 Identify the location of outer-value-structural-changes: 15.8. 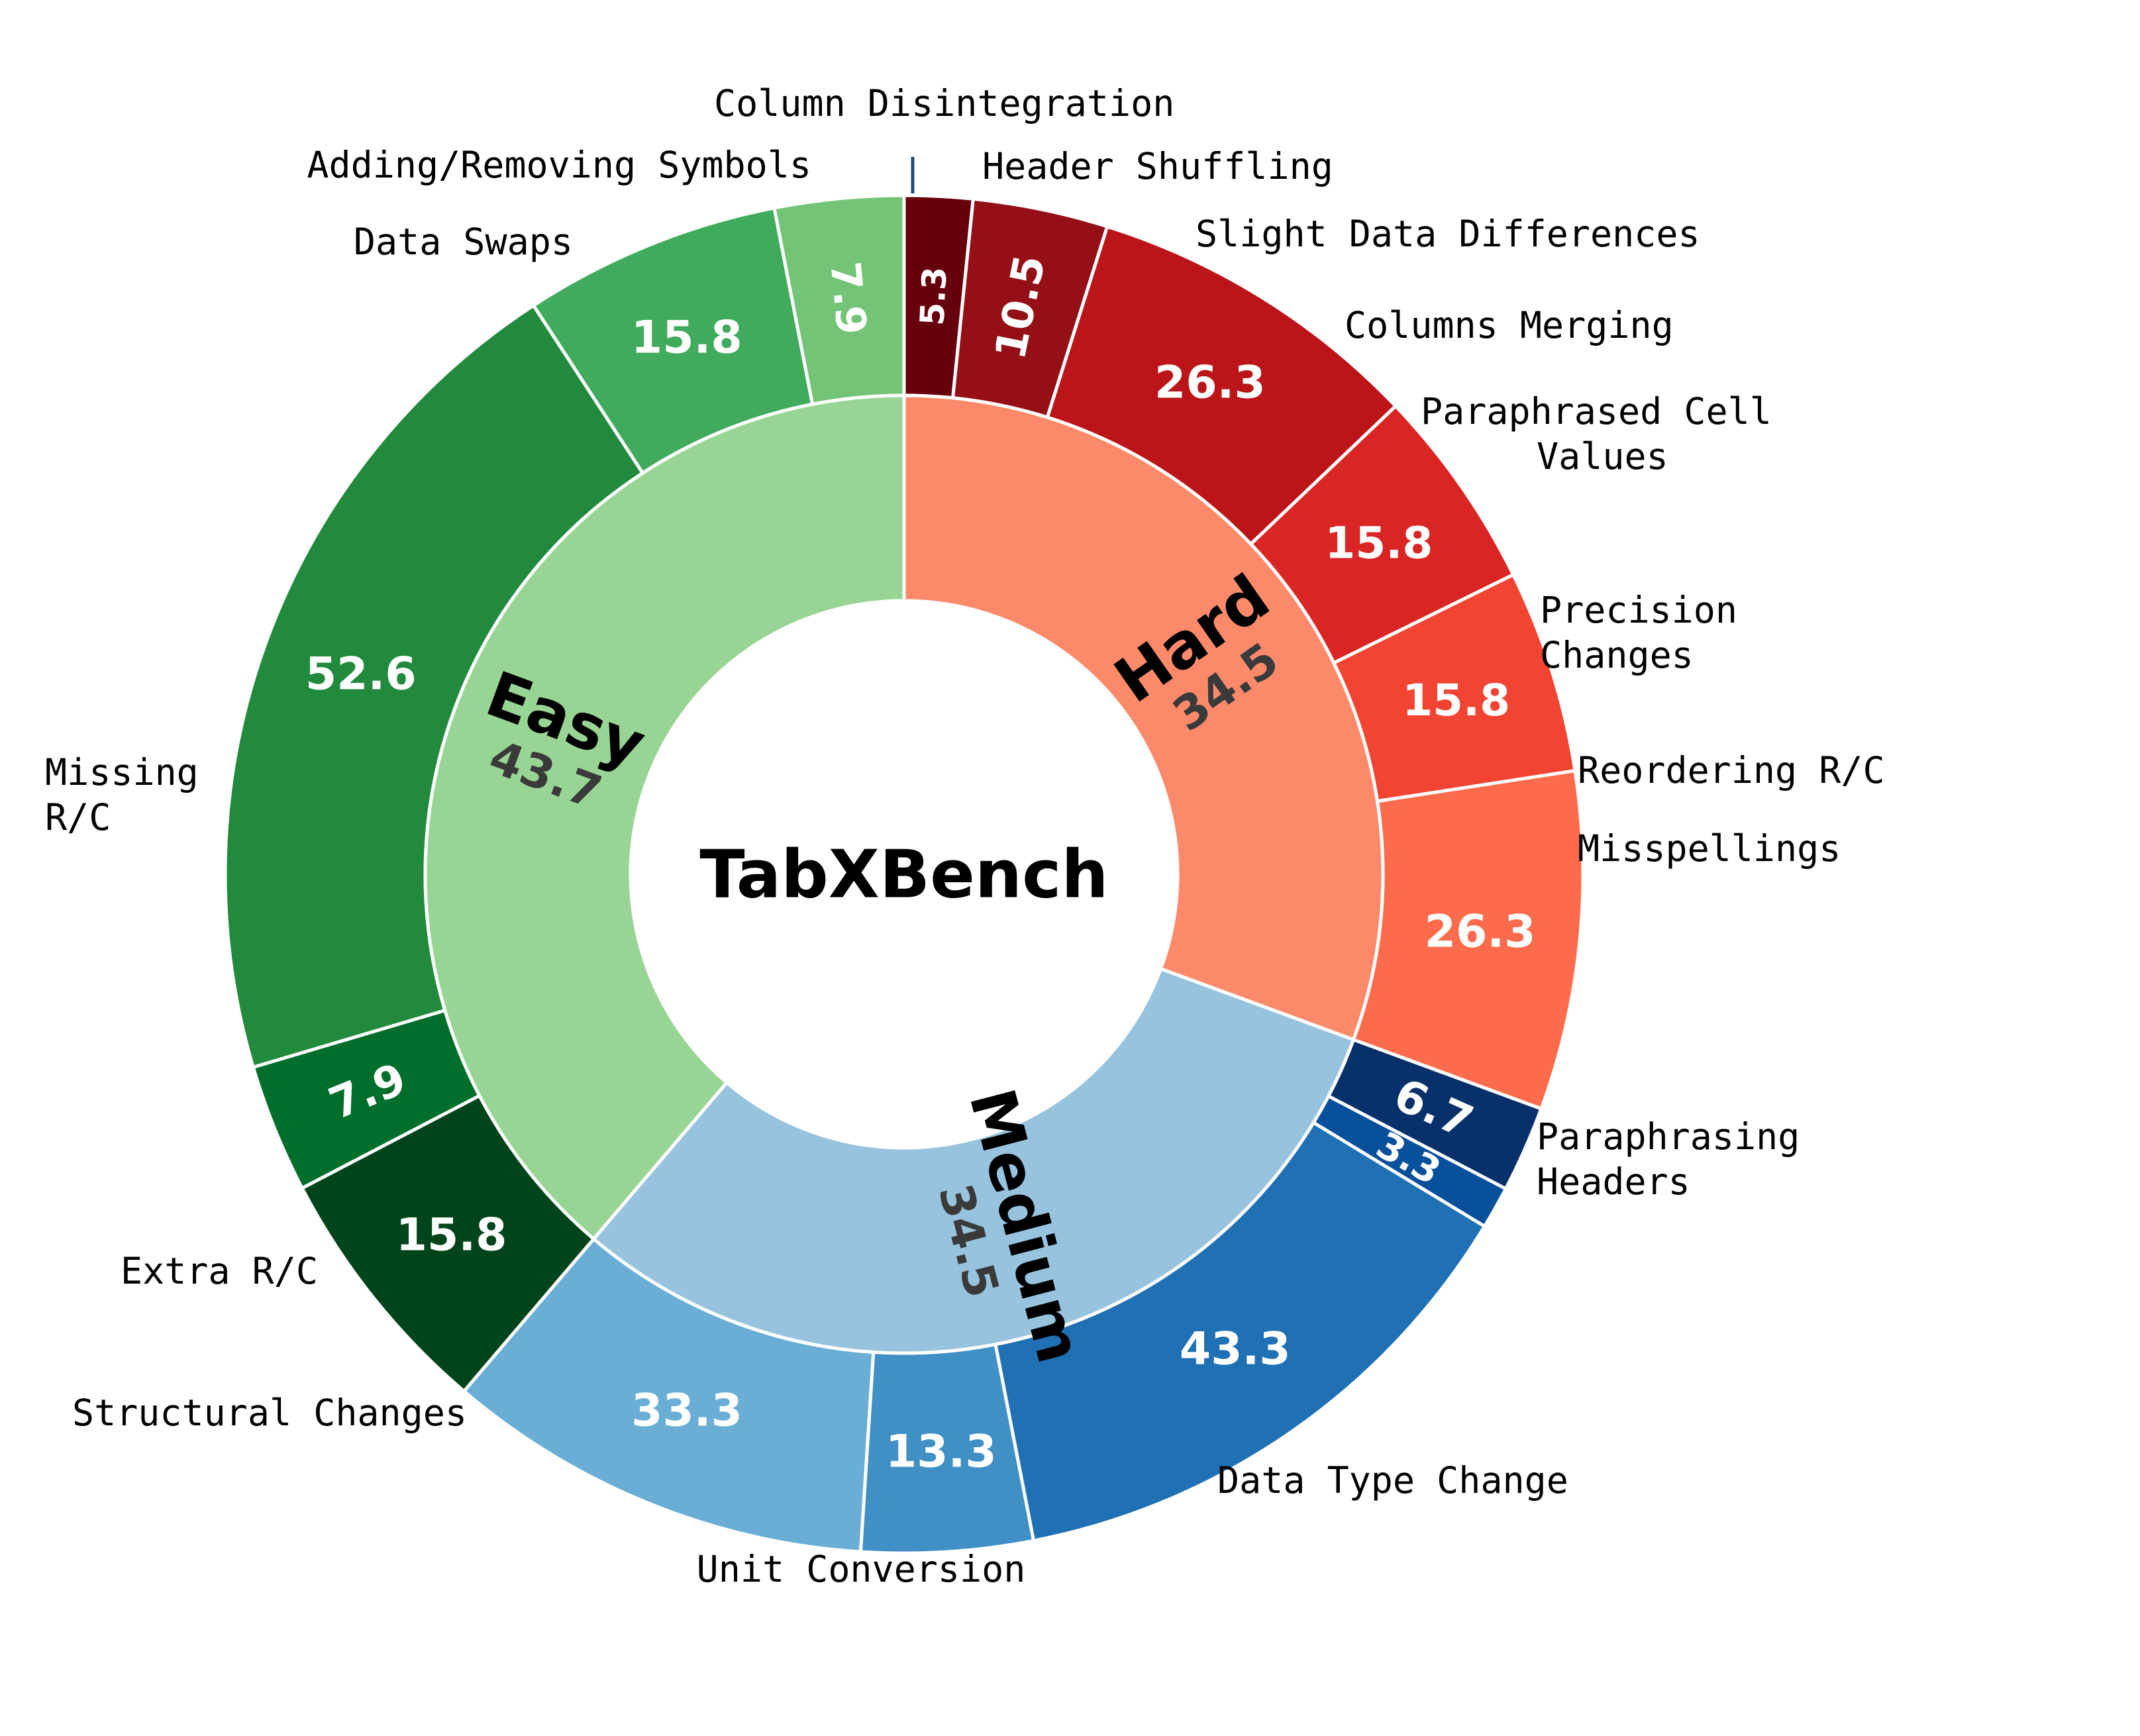
(451, 1235).